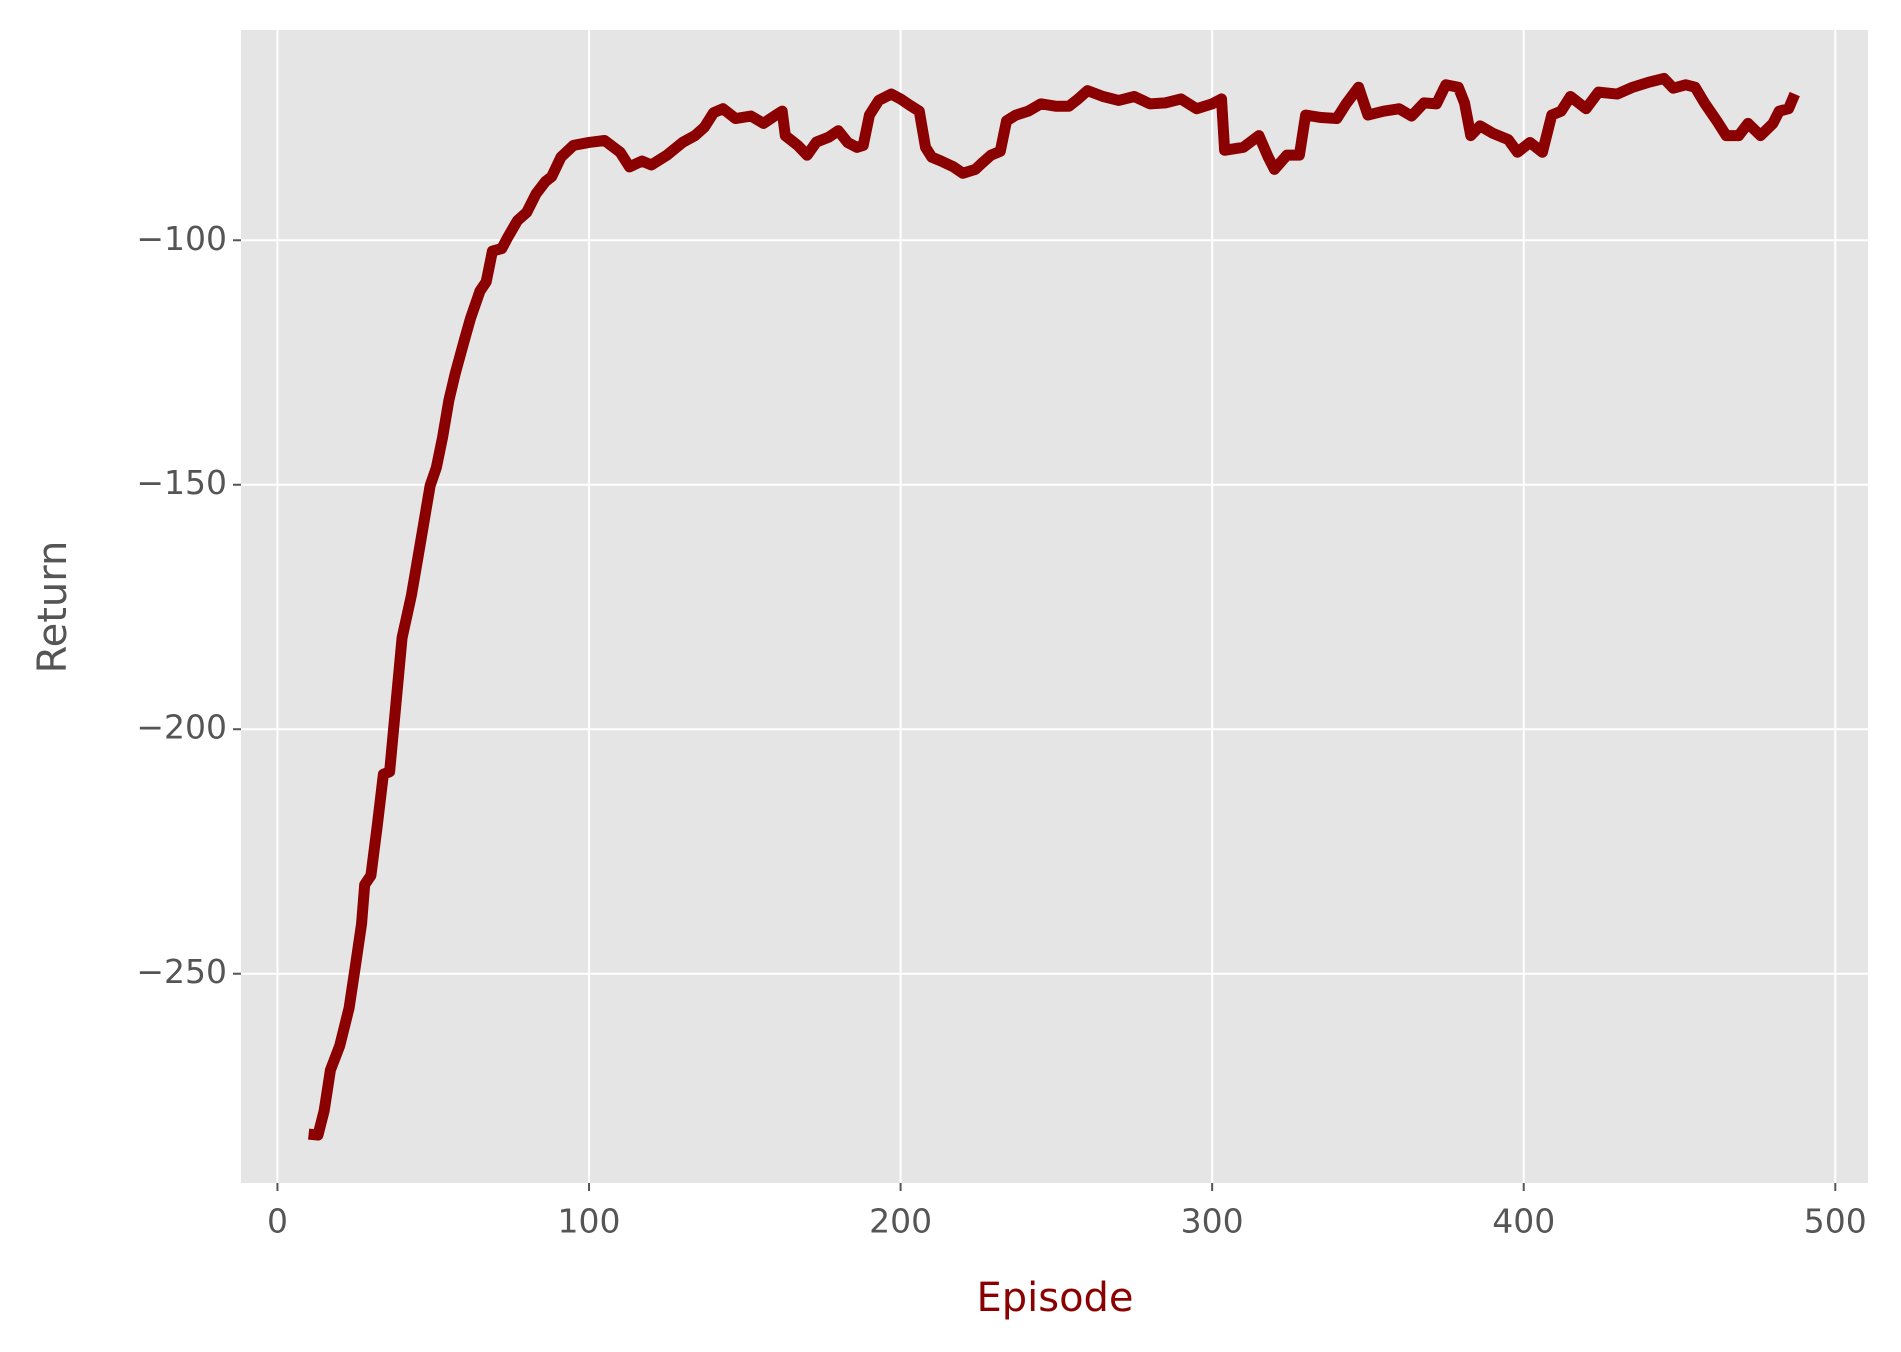 The height and width of the screenshot is (1352, 1901). What do you see at coordinates (1523, 1221) in the screenshot?
I see `x-tick-label: 400` at bounding box center [1523, 1221].